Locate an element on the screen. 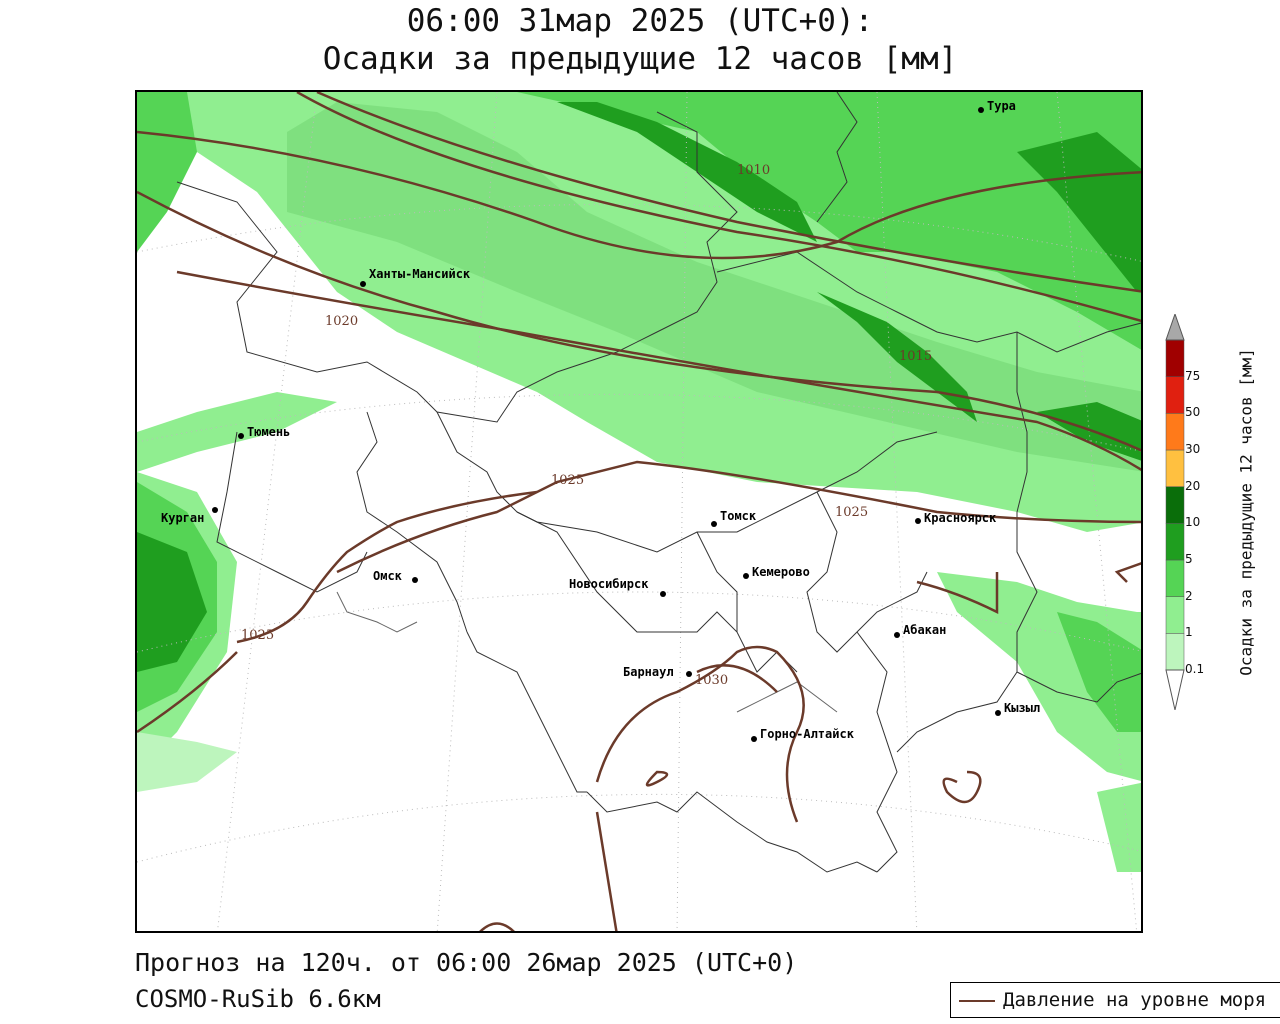 The height and width of the screenshot is (1024, 1280). precipitation-colorbar is located at coordinates (1175, 512).